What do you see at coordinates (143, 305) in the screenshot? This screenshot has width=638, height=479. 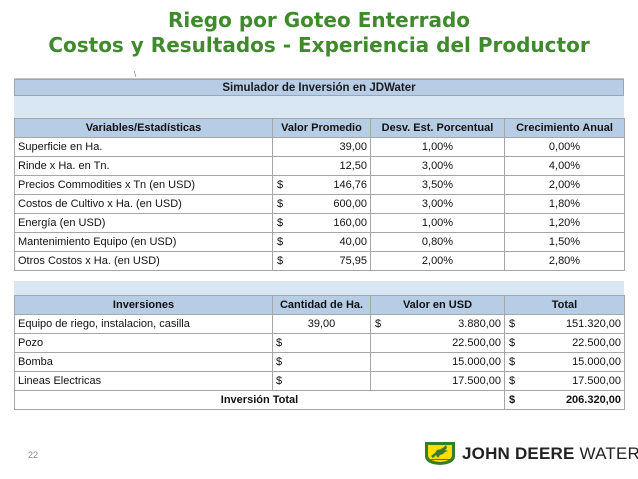 I see `header-inversiones: Inversiones` at bounding box center [143, 305].